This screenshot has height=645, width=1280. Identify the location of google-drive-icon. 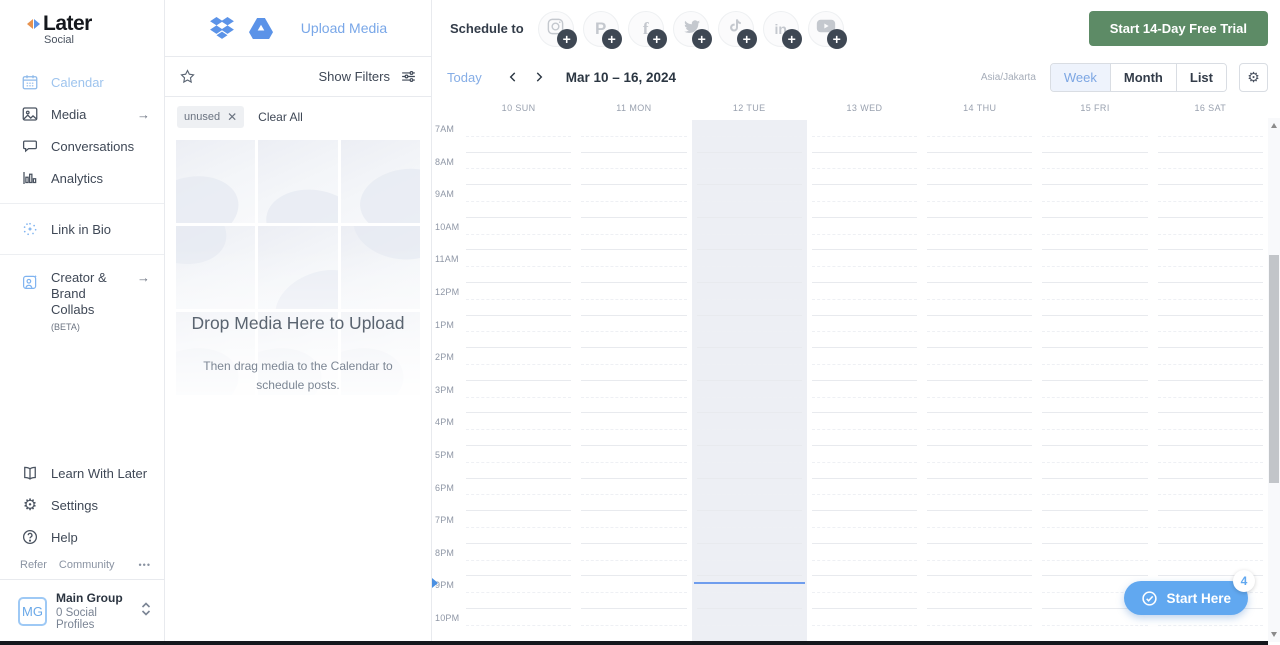
(261, 28).